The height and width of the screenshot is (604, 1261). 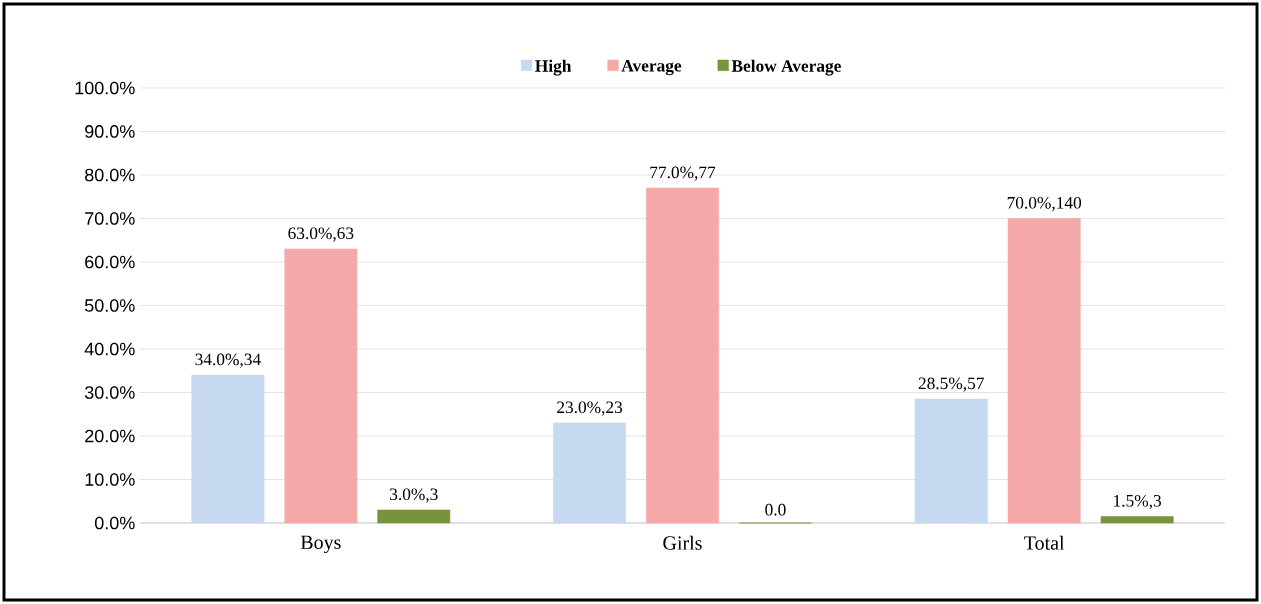 I want to click on data-label: 77.0%,77, so click(x=683, y=173).